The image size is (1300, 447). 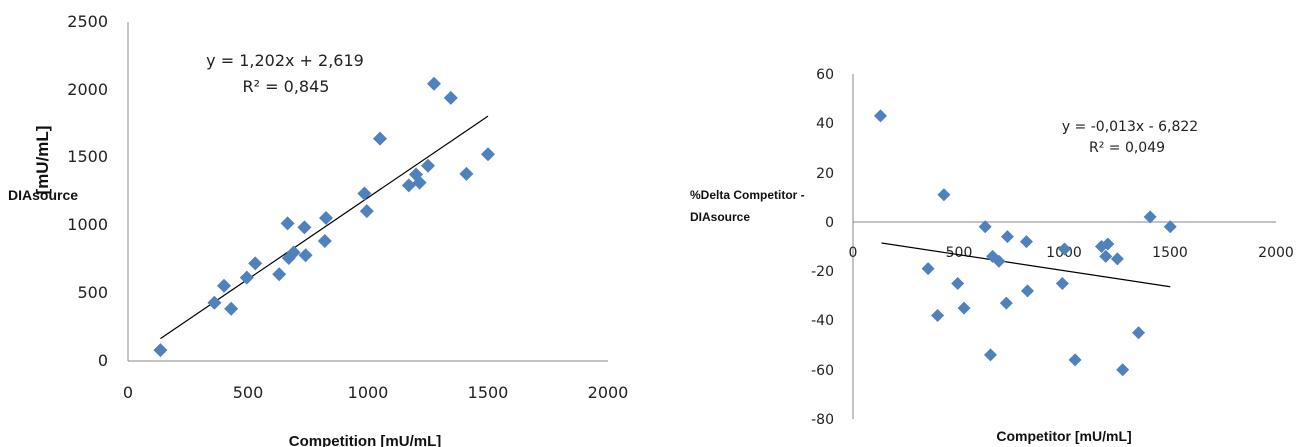 I want to click on right-y-tick-label: -80, so click(x=822, y=420).